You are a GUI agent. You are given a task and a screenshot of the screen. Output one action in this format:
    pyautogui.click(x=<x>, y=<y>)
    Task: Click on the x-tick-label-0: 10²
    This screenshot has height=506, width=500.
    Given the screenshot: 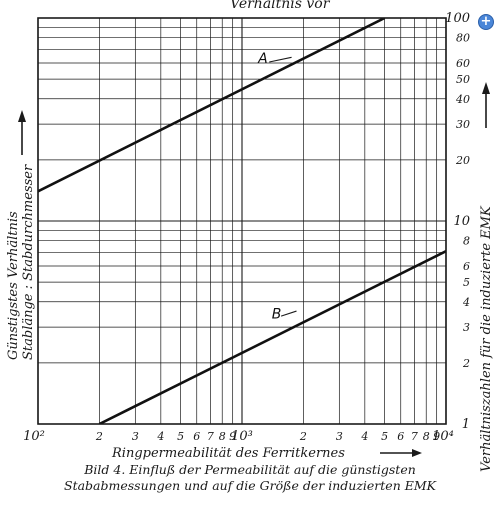 What is the action you would take?
    pyautogui.click(x=34, y=436)
    